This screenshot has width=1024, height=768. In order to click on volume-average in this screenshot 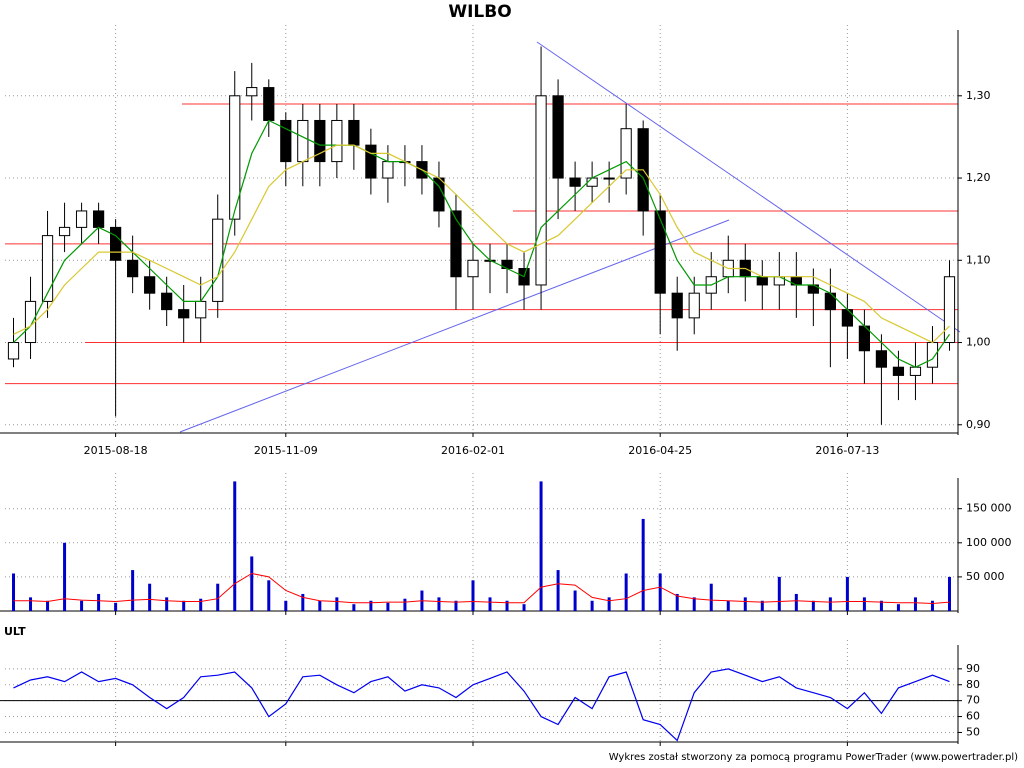, I will do `click(481, 588)`.